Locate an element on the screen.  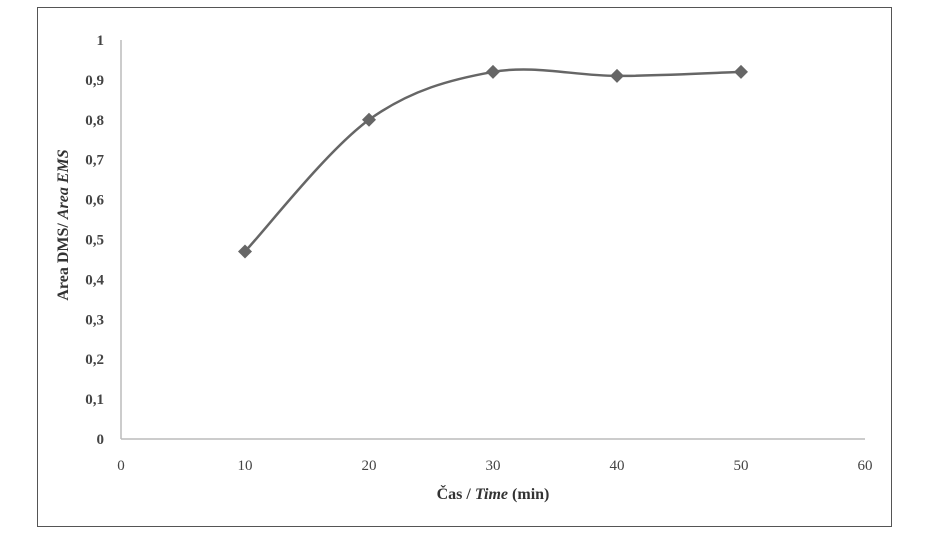
y-axis-label: Area DMS/ Area EMS is located at coordinates (63, 224).